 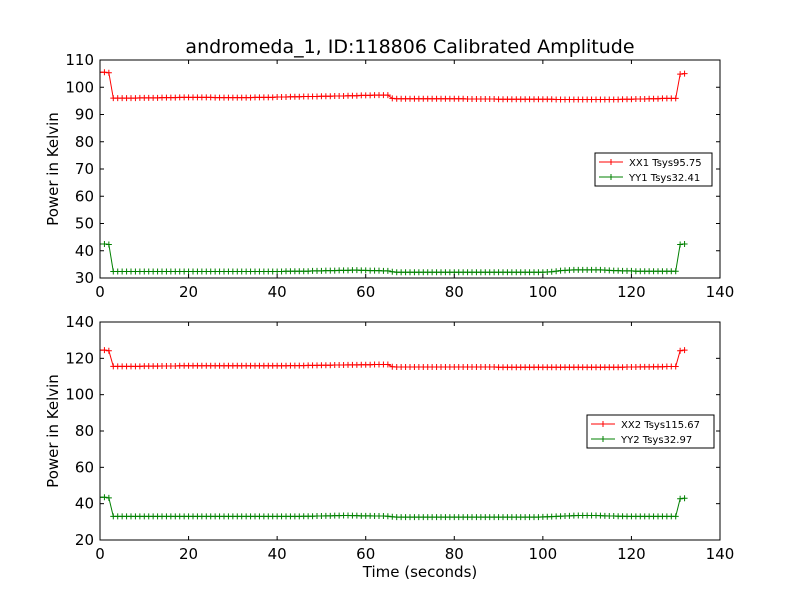 I want to click on legend-label: XX1 Tsys95.75, so click(x=665, y=163).